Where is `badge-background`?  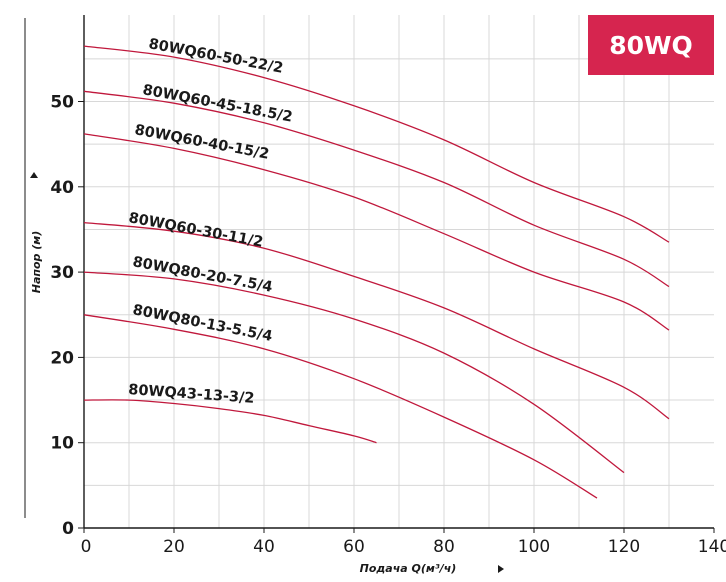
badge-background is located at coordinates (651, 45).